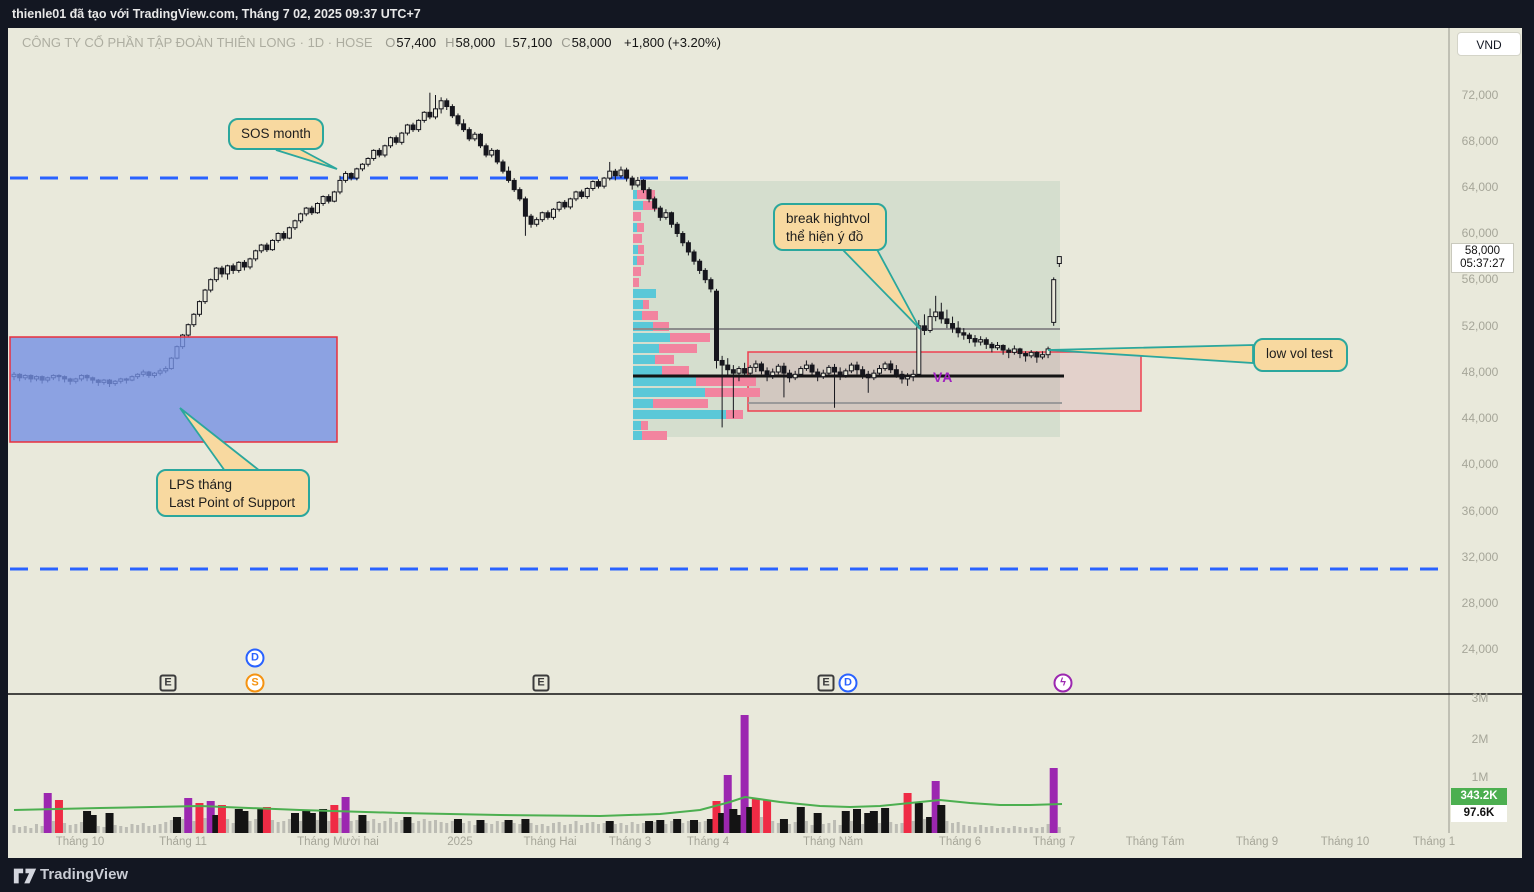 This screenshot has width=1534, height=892. Describe the element at coordinates (1480, 603) in the screenshot. I see `axis-label: 28,000` at that location.